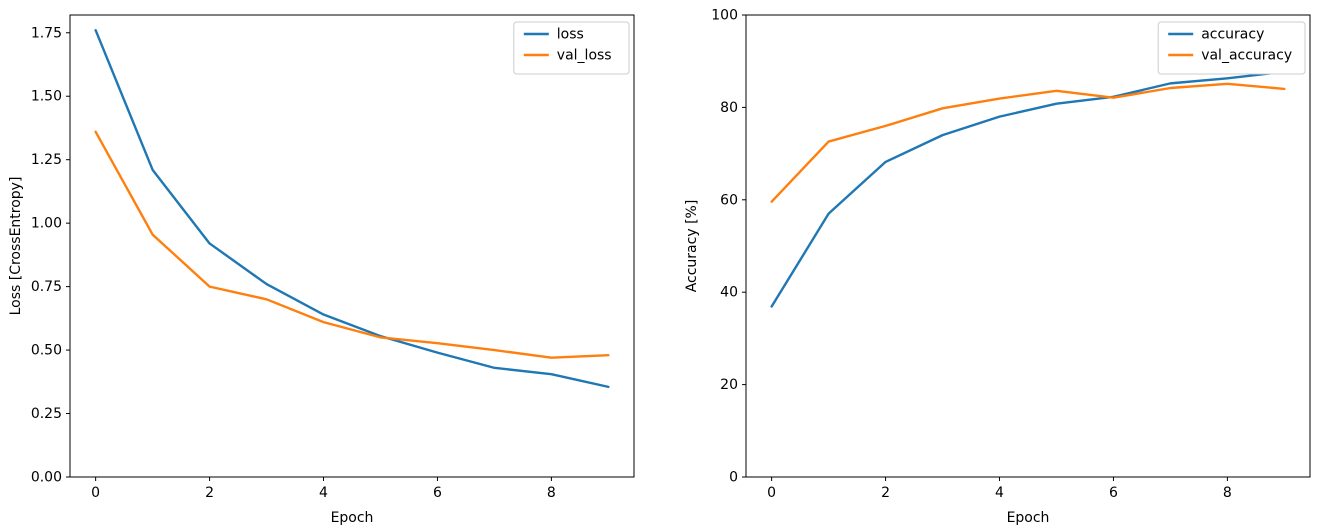  What do you see at coordinates (46, 287) in the screenshot?
I see `y-tick-label: 0.75` at bounding box center [46, 287].